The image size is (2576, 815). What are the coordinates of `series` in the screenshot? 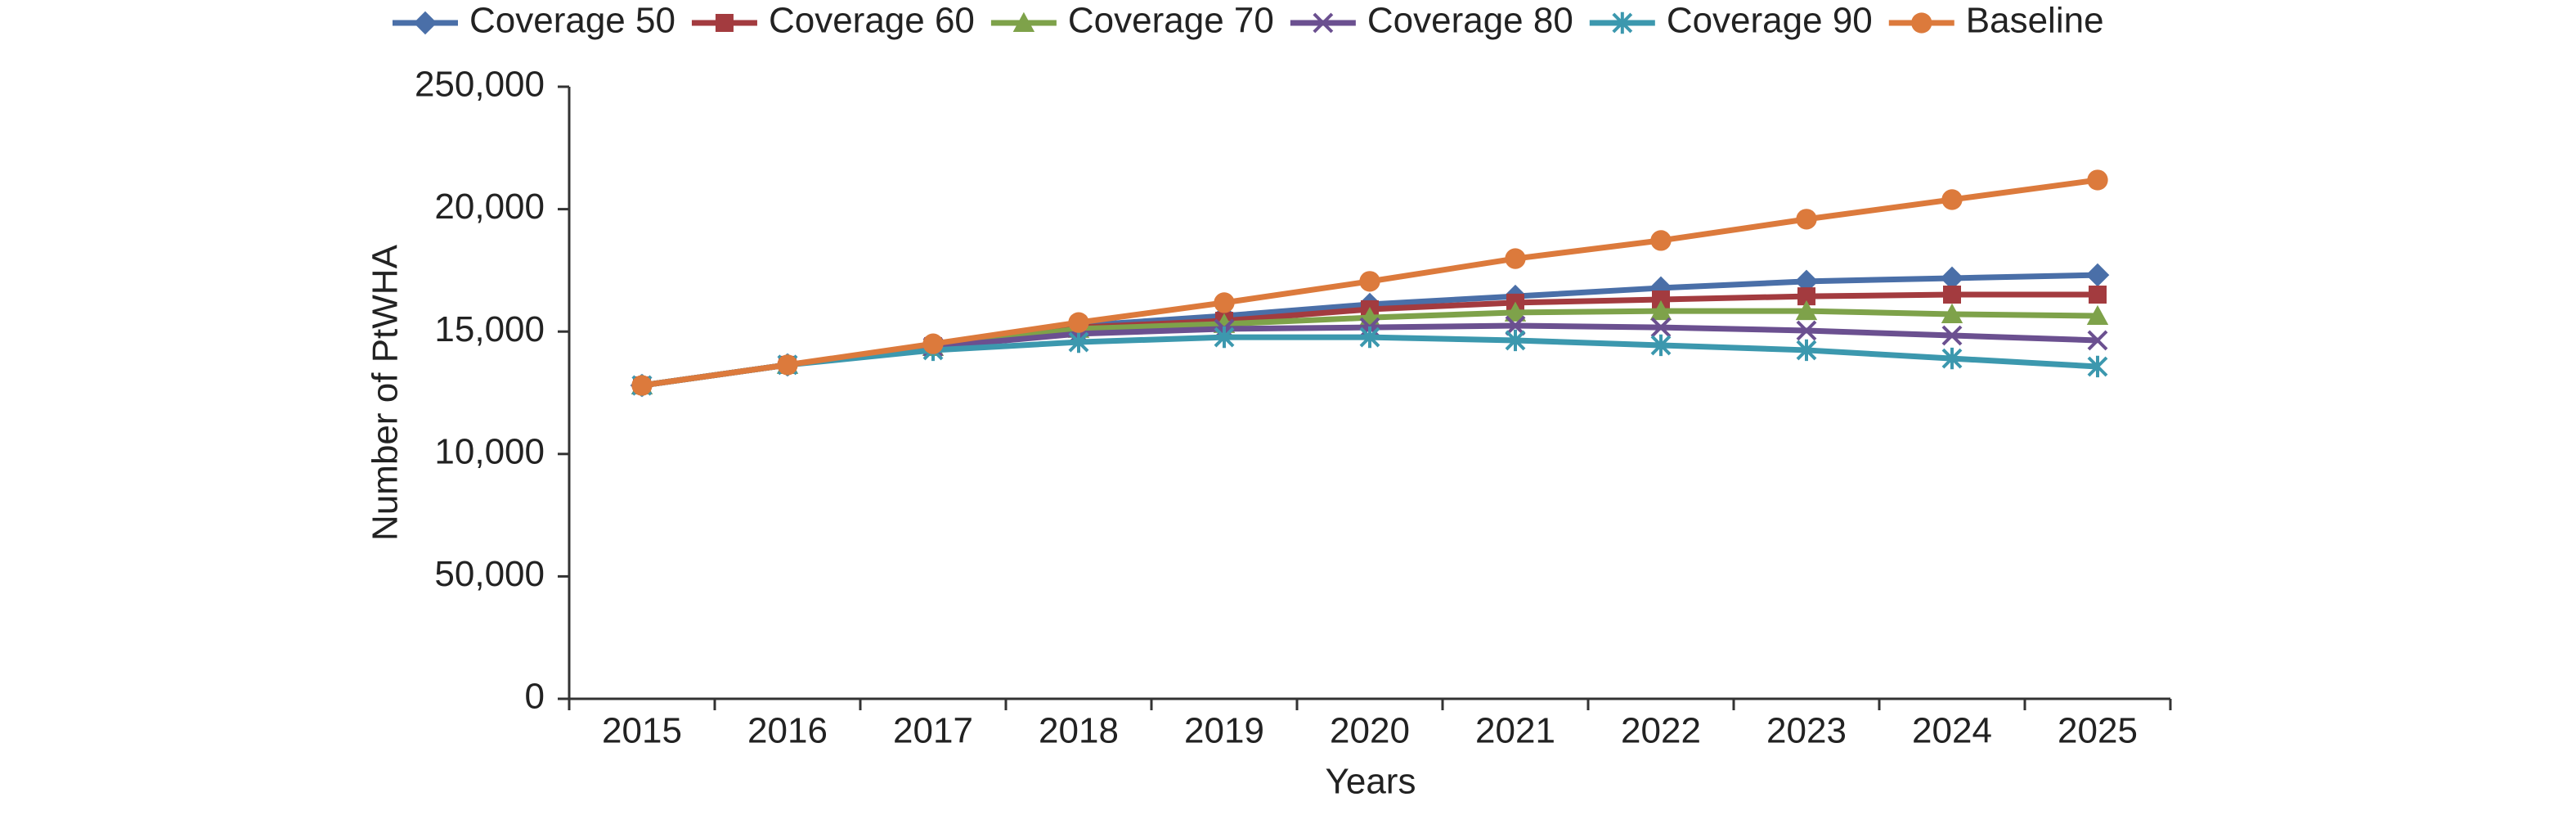 It's located at (1369, 361).